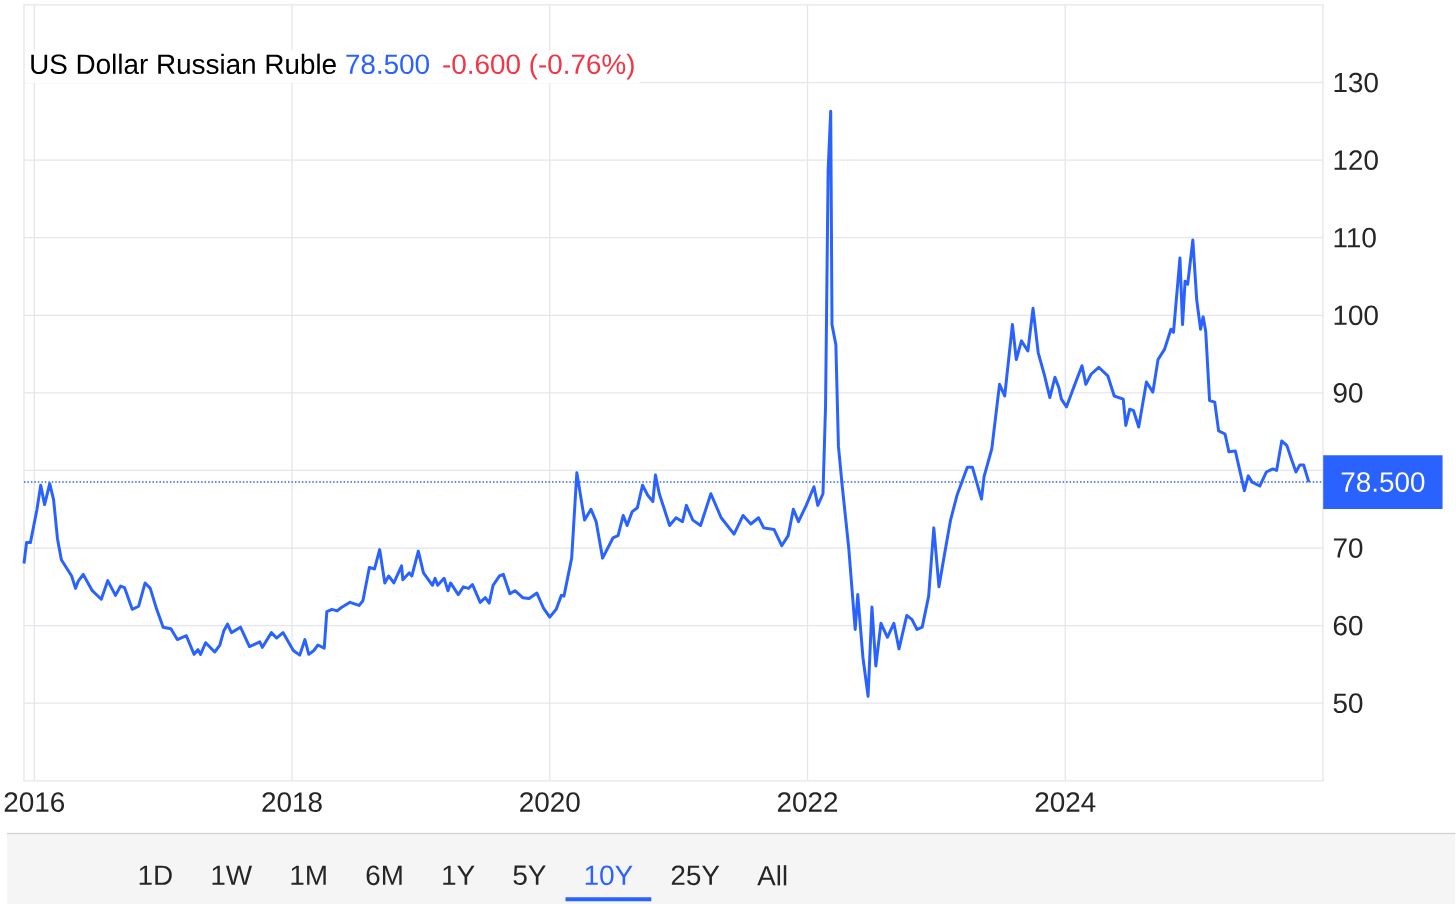 Image resolution: width=1456 pixels, height=904 pixels. What do you see at coordinates (1348, 548) in the screenshot?
I see `y-tick-label: 70` at bounding box center [1348, 548].